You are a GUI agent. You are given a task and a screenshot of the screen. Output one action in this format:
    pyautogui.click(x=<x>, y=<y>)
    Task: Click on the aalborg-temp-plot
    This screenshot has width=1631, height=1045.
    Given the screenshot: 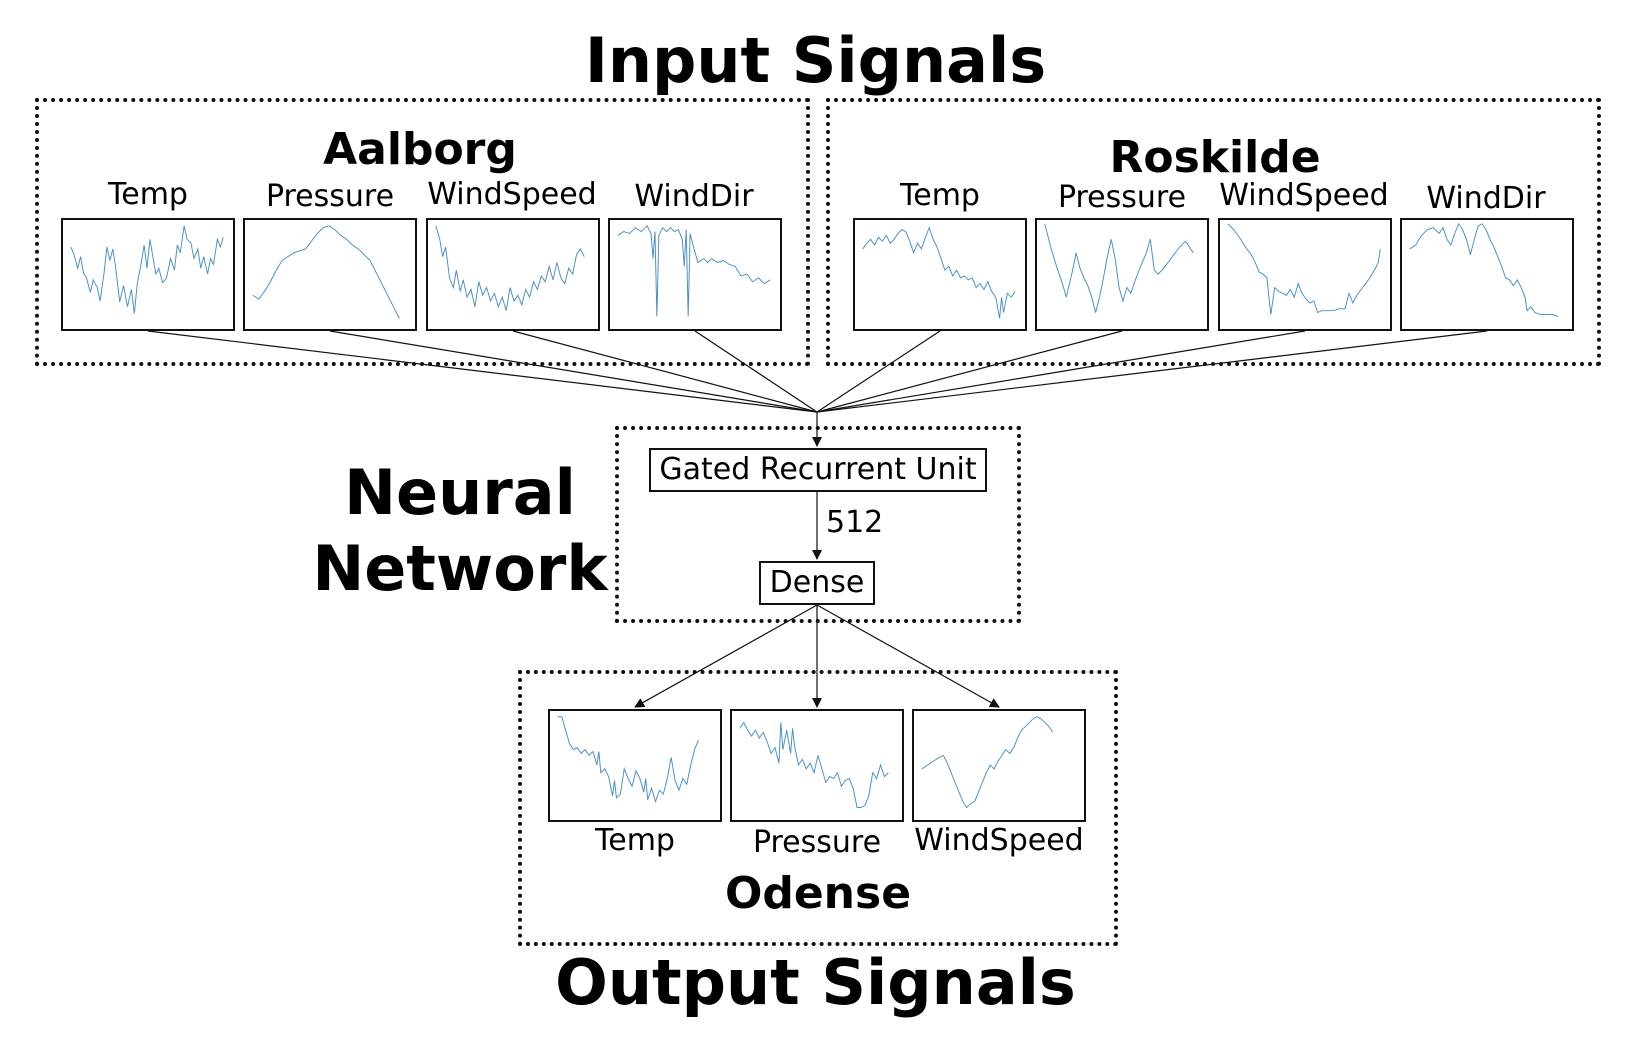 What is the action you would take?
    pyautogui.click(x=148, y=274)
    